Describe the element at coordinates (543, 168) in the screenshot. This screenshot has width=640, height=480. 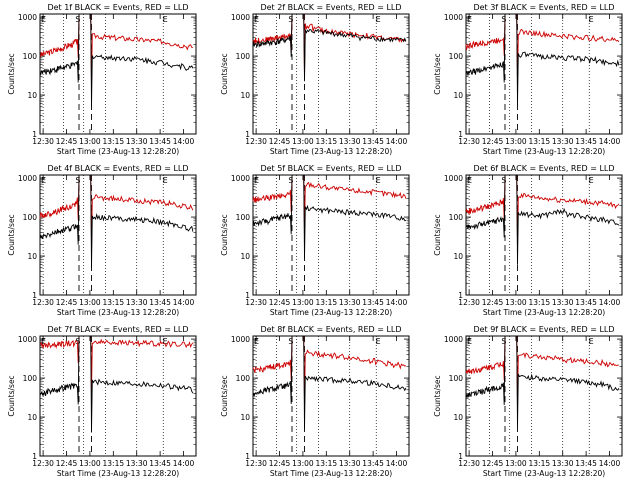
I see `panel-title: Det 6f BLACK = Events, RED = LLD` at that location.